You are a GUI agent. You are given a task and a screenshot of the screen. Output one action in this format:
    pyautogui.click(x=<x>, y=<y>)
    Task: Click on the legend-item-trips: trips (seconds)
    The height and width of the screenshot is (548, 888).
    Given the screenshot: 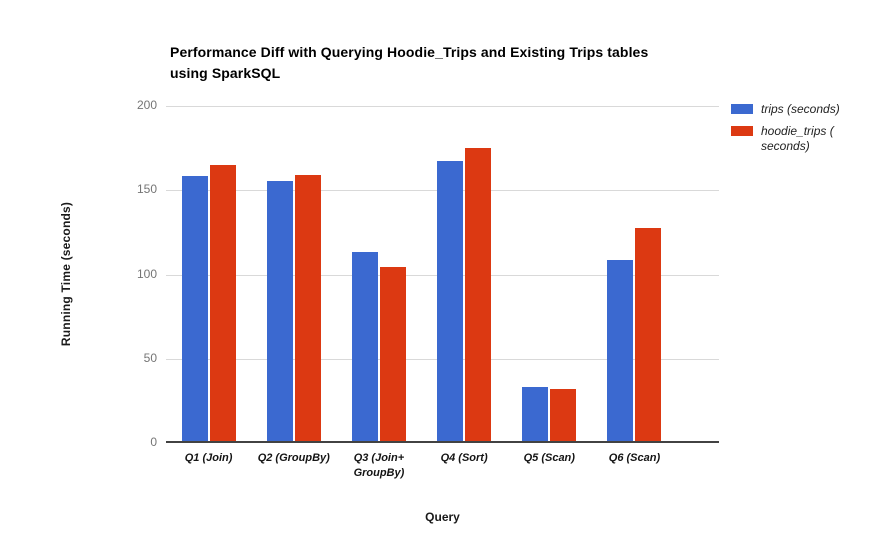 What is the action you would take?
    pyautogui.click(x=806, y=109)
    